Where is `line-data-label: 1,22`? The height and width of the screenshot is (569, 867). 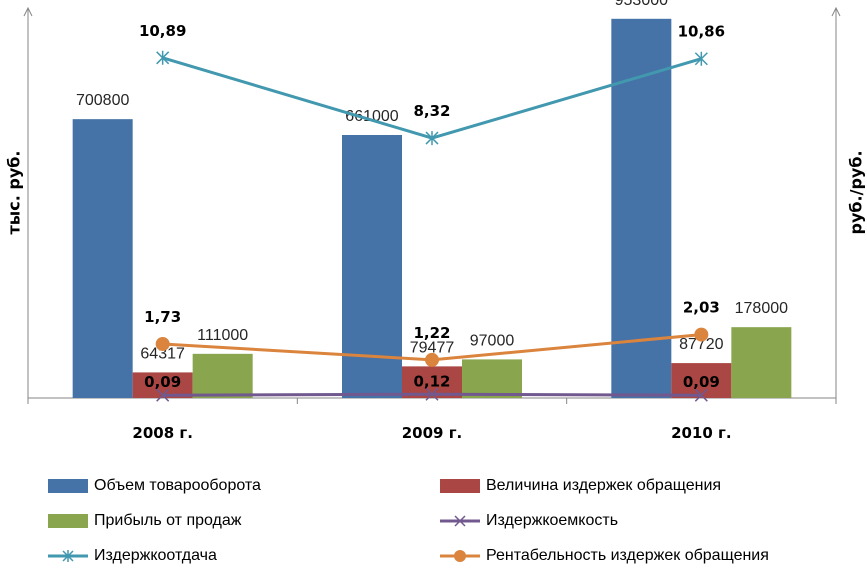
line-data-label: 1,22 is located at coordinates (431, 333).